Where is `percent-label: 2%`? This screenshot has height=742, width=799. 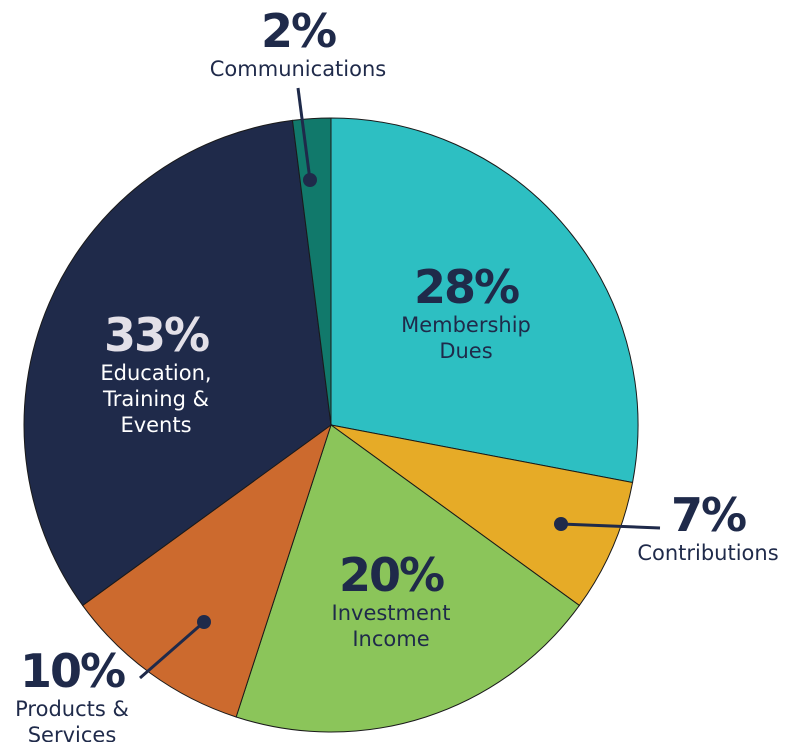 percent-label: 2% is located at coordinates (298, 31).